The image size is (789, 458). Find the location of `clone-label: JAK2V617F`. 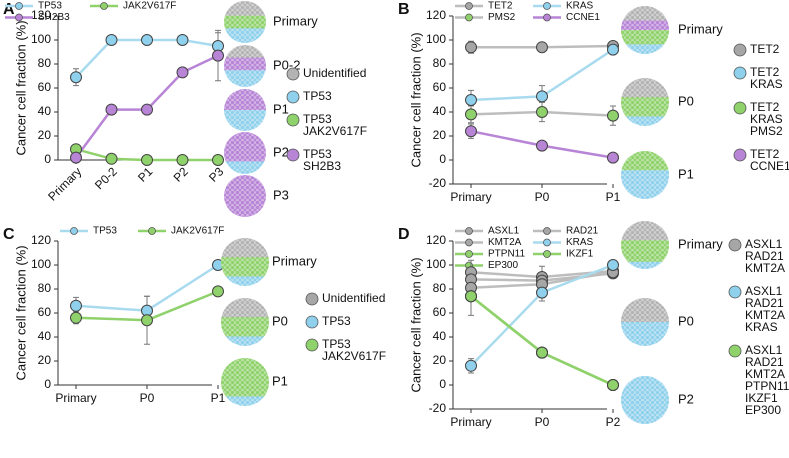

clone-label: JAK2V617F is located at coordinates (354, 356).